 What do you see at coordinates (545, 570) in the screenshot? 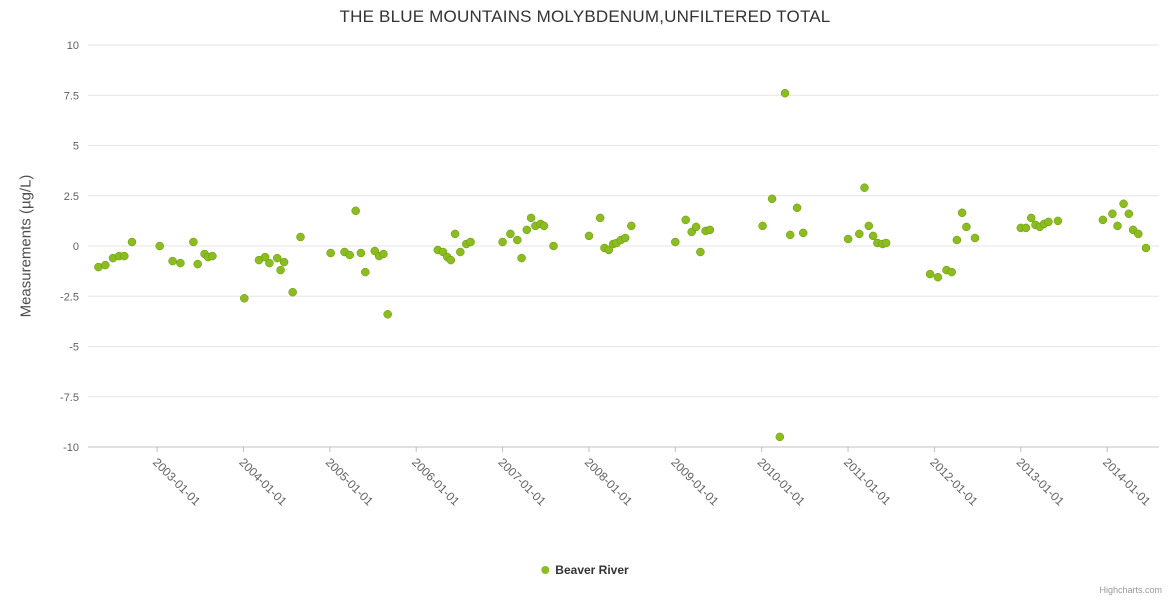
I see `legend-marker-icon` at bounding box center [545, 570].